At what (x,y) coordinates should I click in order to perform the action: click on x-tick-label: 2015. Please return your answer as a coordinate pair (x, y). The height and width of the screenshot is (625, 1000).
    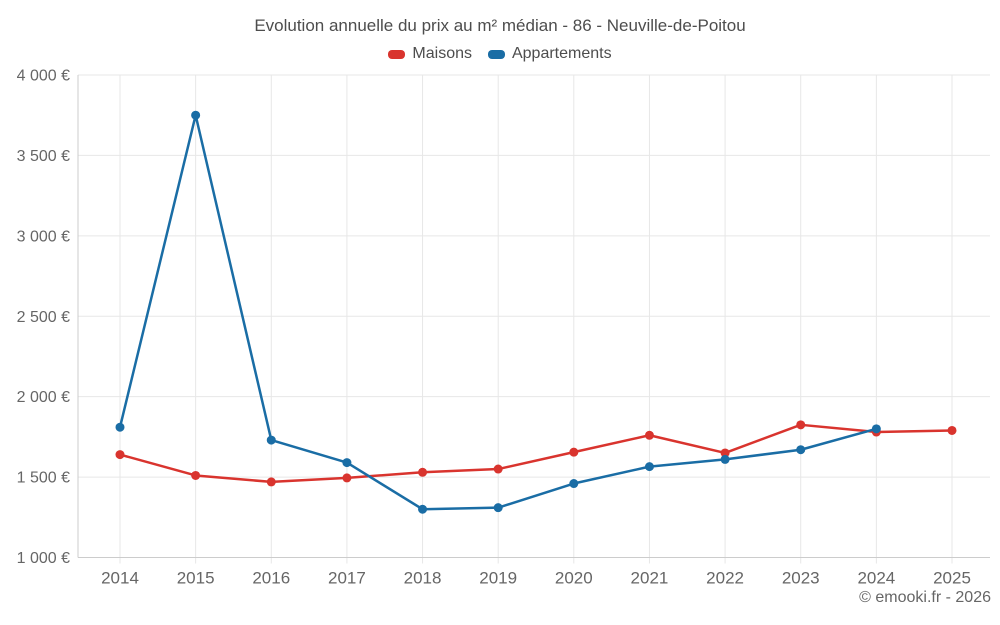
    Looking at the image, I should click on (196, 578).